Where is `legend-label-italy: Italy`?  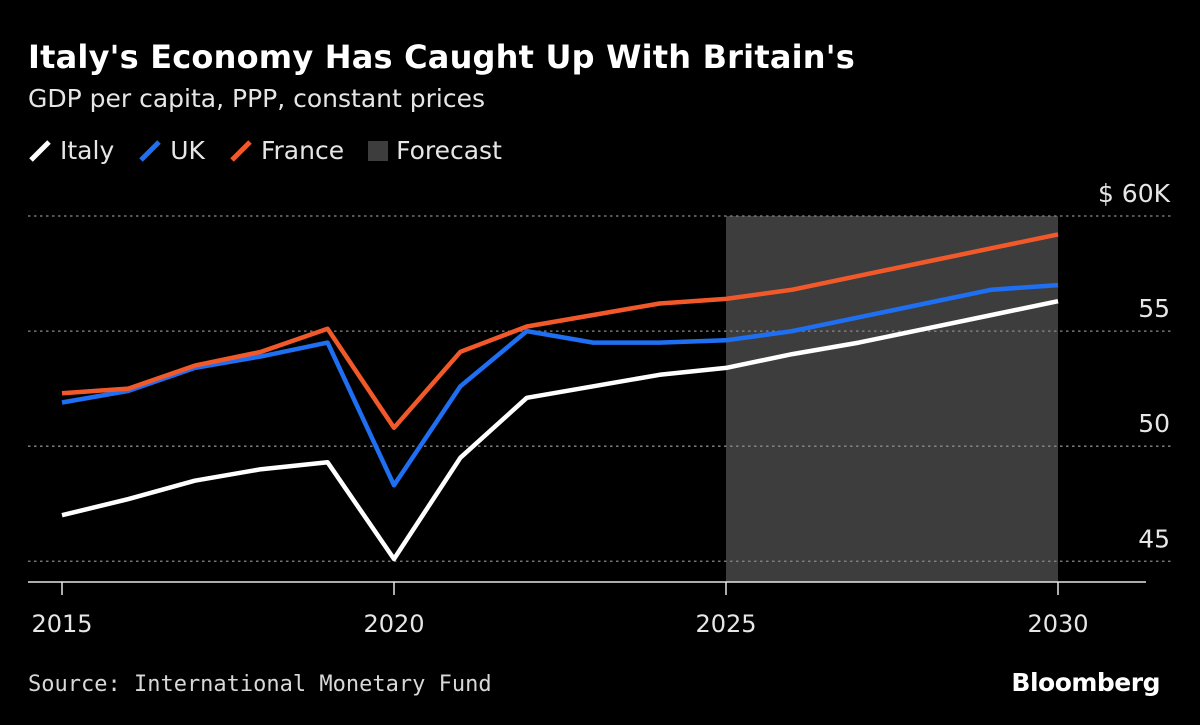 legend-label-italy: Italy is located at coordinates (87, 150).